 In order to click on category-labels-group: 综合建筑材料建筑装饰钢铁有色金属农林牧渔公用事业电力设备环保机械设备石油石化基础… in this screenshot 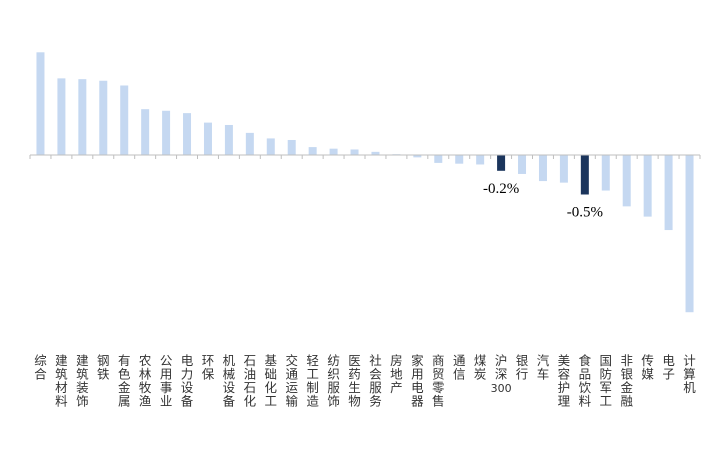, I will do `click(365, 381)`.